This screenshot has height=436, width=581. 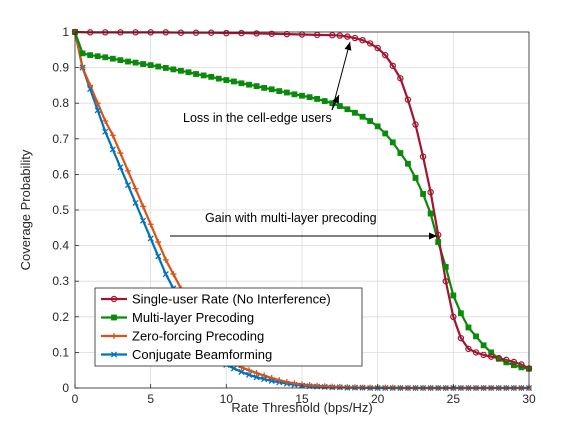 What do you see at coordinates (291, 218) in the screenshot?
I see `annotation-gain-multilayer: Gain with multi-layer precoding` at bounding box center [291, 218].